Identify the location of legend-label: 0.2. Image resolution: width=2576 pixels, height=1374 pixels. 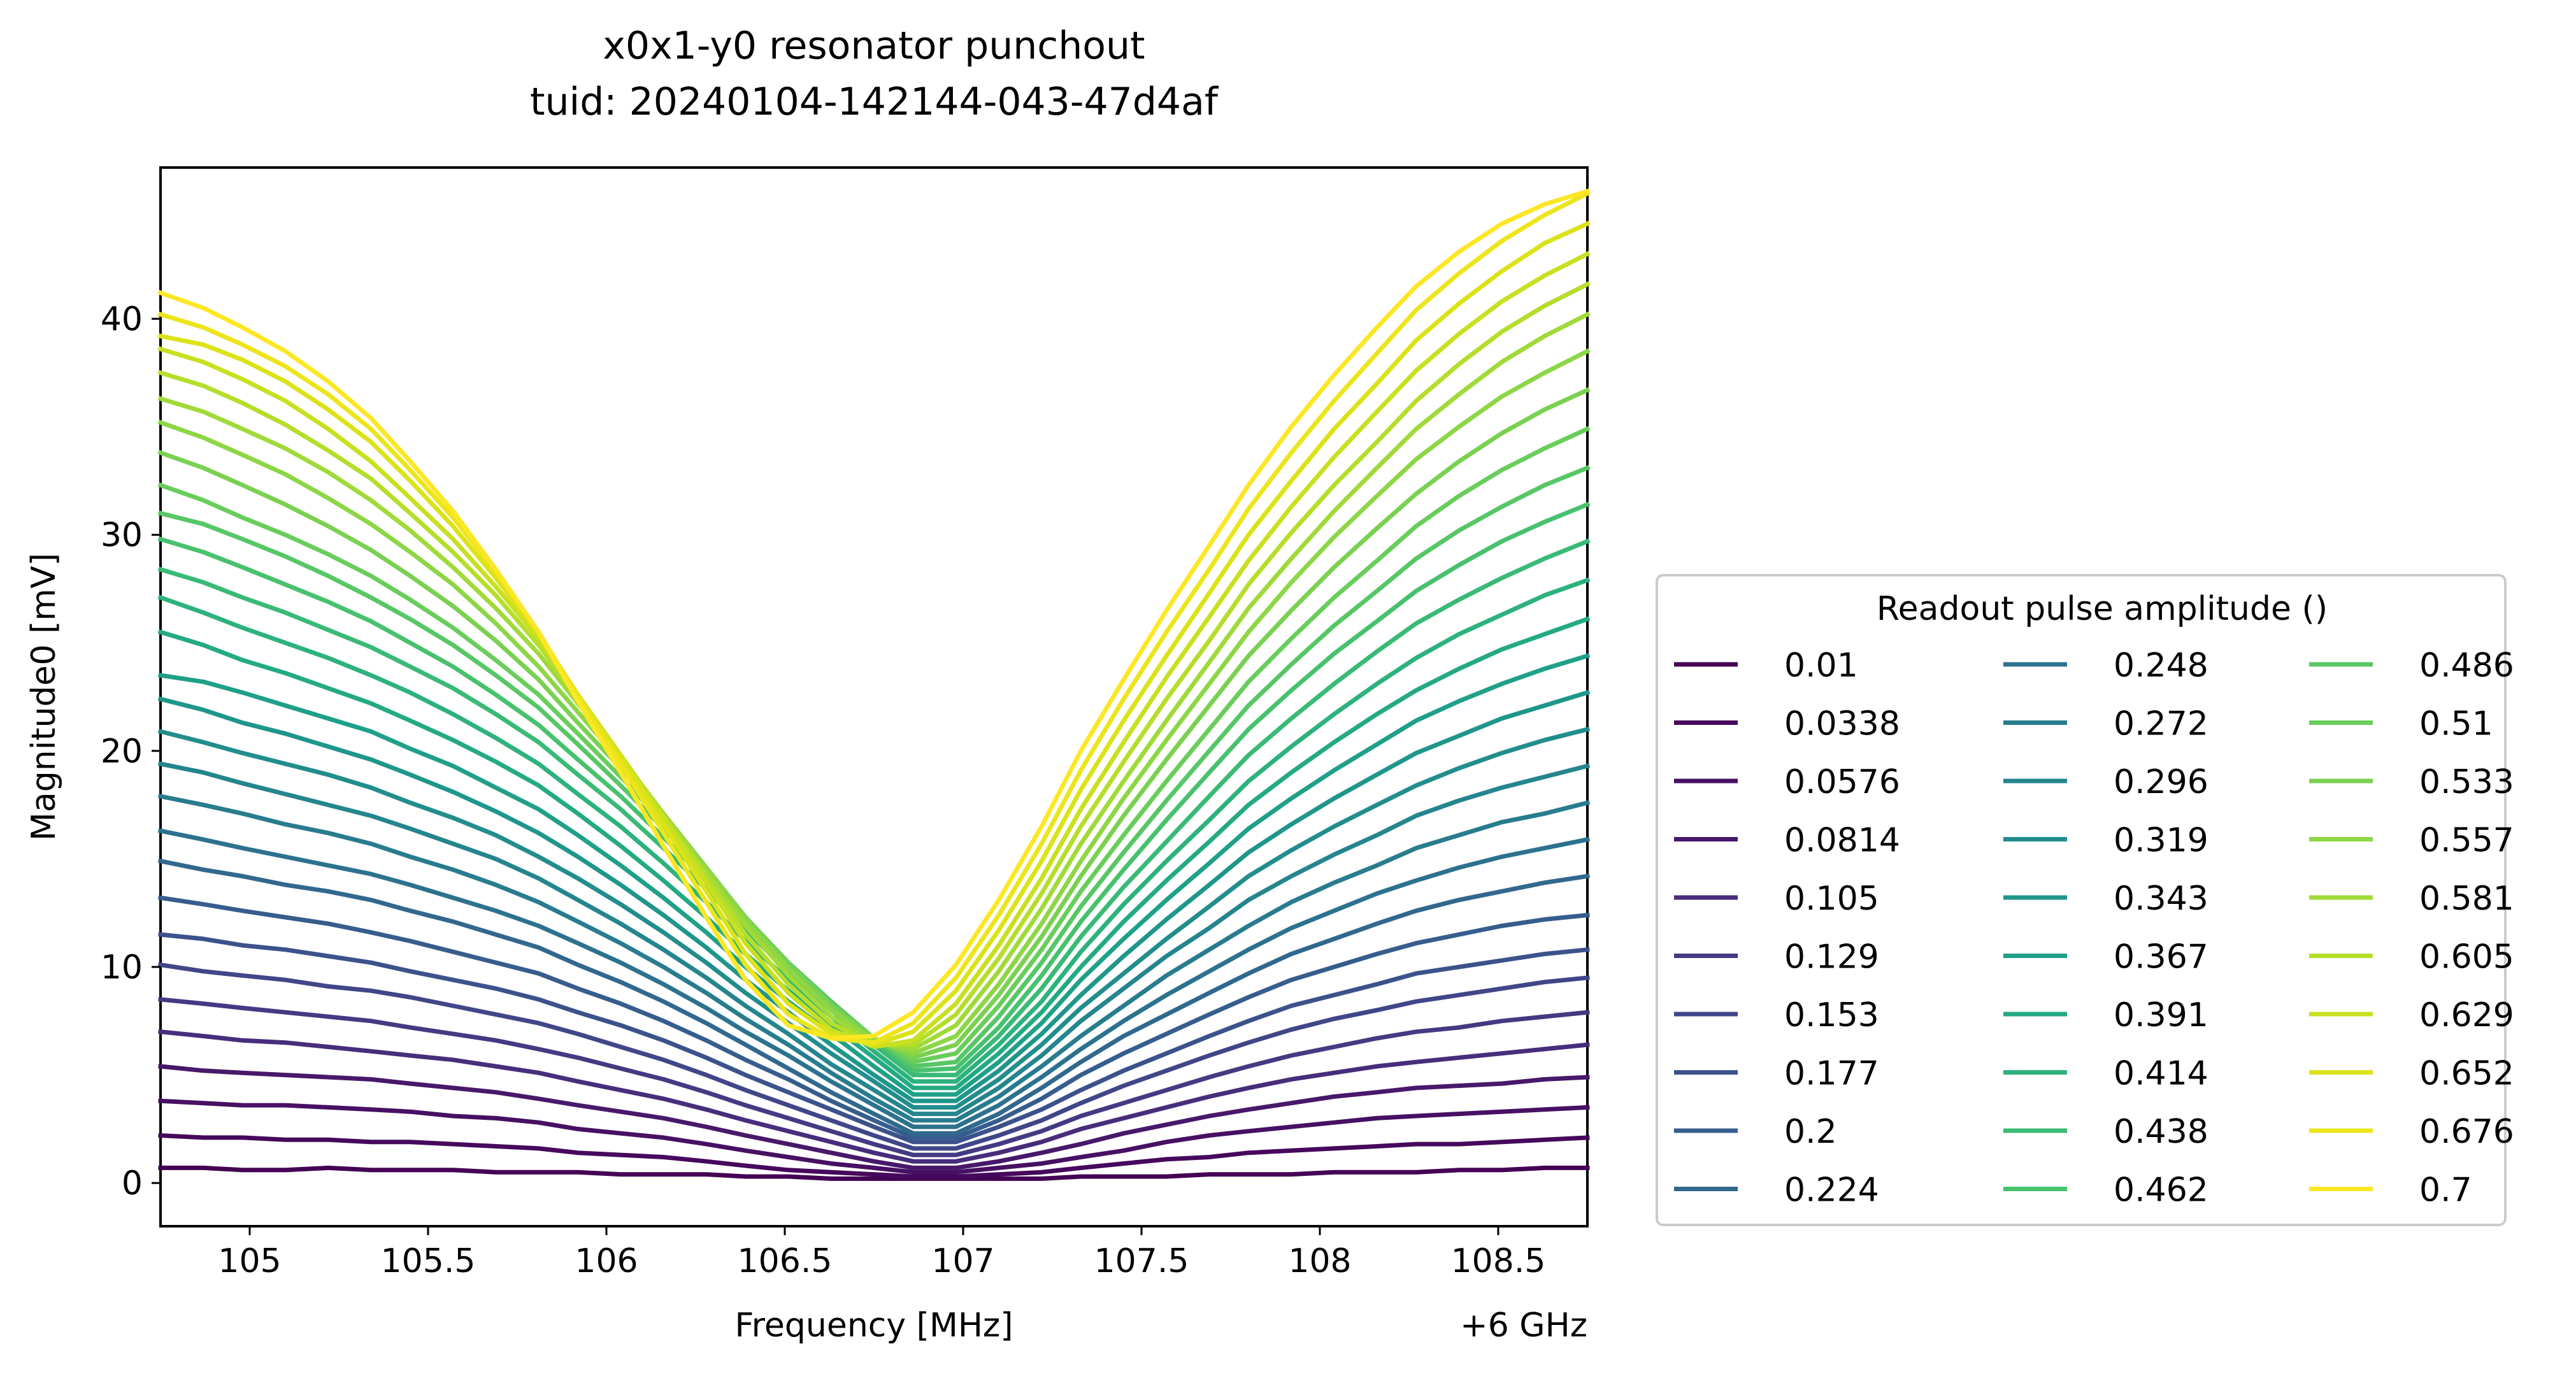
(1811, 1132).